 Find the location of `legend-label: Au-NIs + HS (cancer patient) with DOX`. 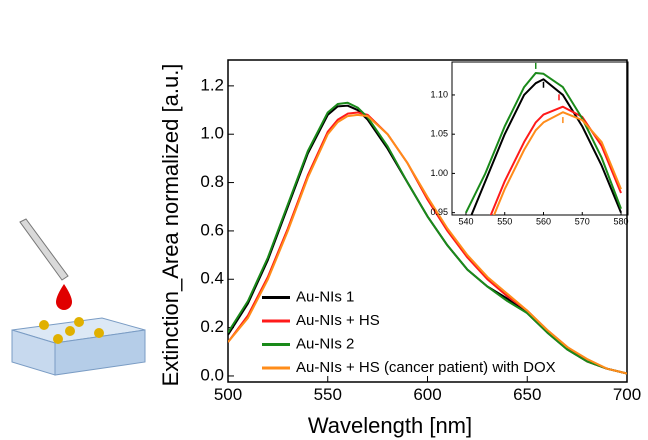

legend-label: Au-NIs + HS (cancer patient) with DOX is located at coordinates (426, 367).